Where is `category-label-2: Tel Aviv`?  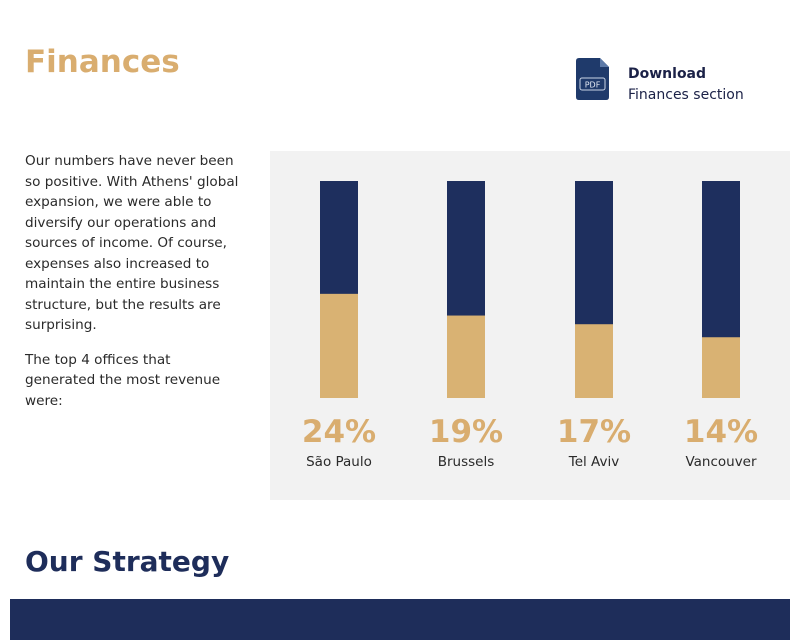 category-label-2: Tel Aviv is located at coordinates (593, 462).